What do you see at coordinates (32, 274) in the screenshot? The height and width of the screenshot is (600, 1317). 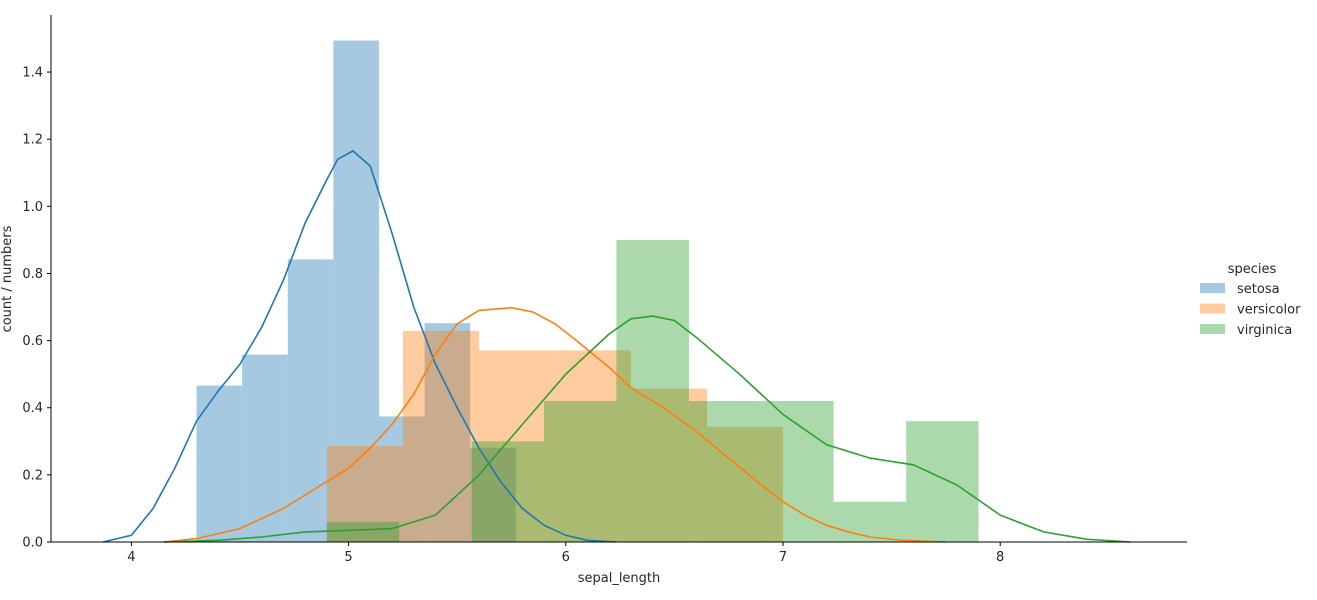 I see `y-tick-label-4: 0.8` at bounding box center [32, 274].